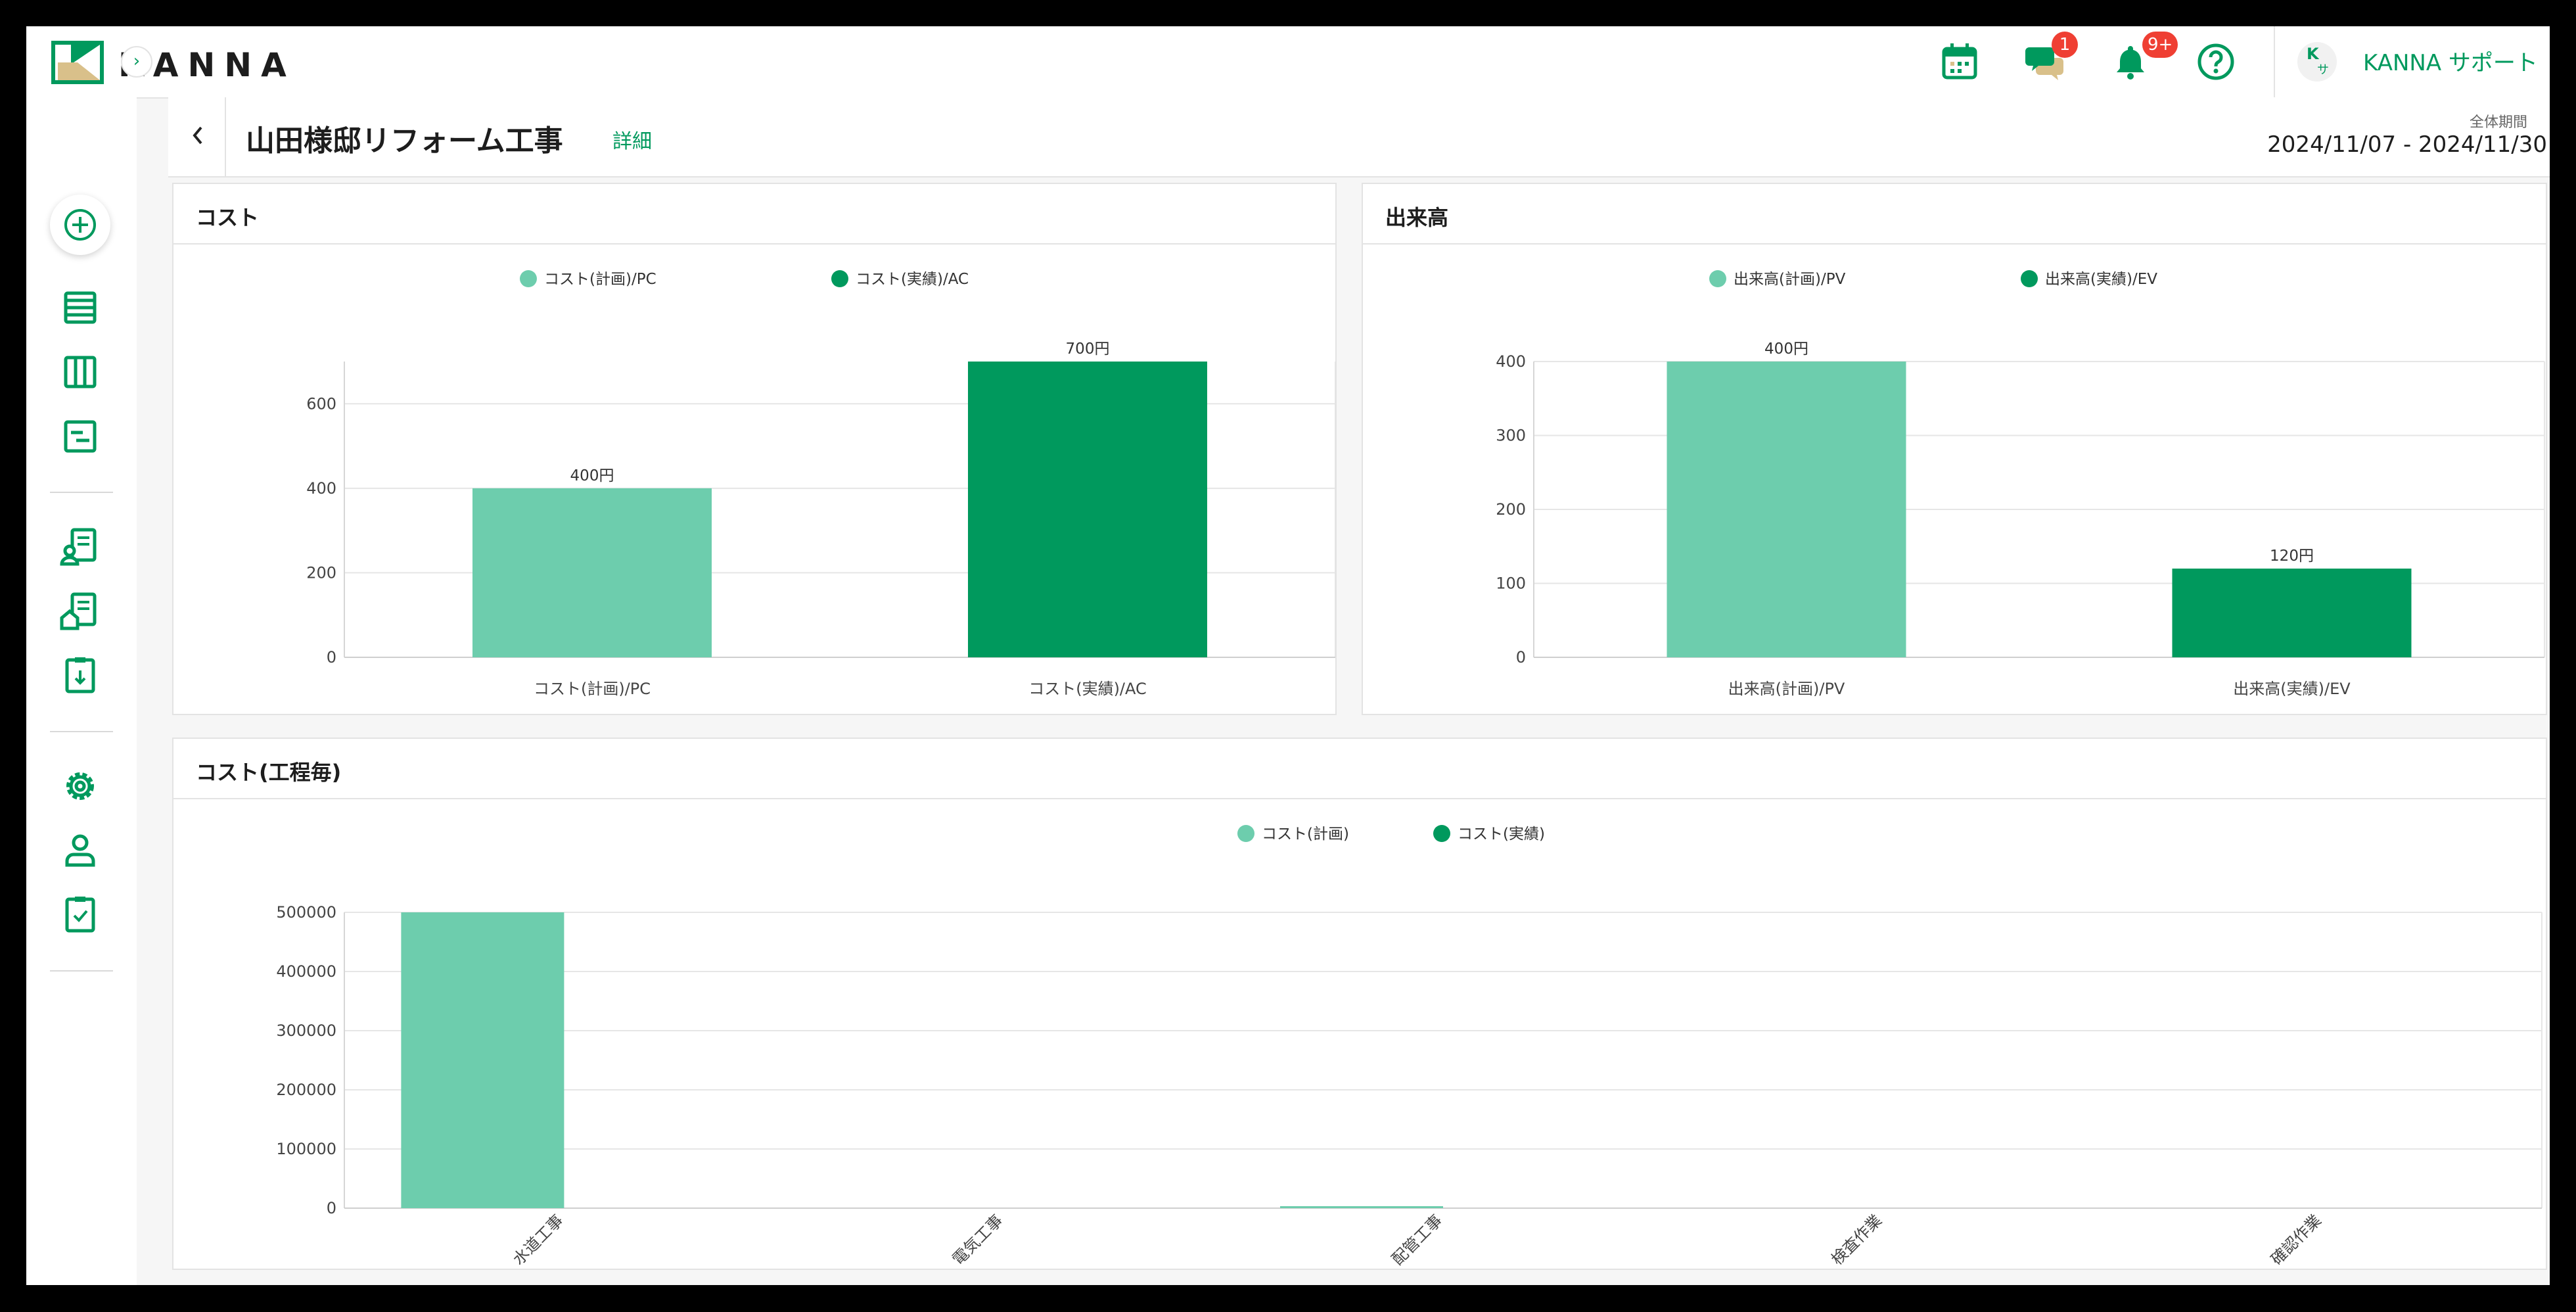  What do you see at coordinates (306, 1030) in the screenshot?
I see `y-tick-label: 300000` at bounding box center [306, 1030].